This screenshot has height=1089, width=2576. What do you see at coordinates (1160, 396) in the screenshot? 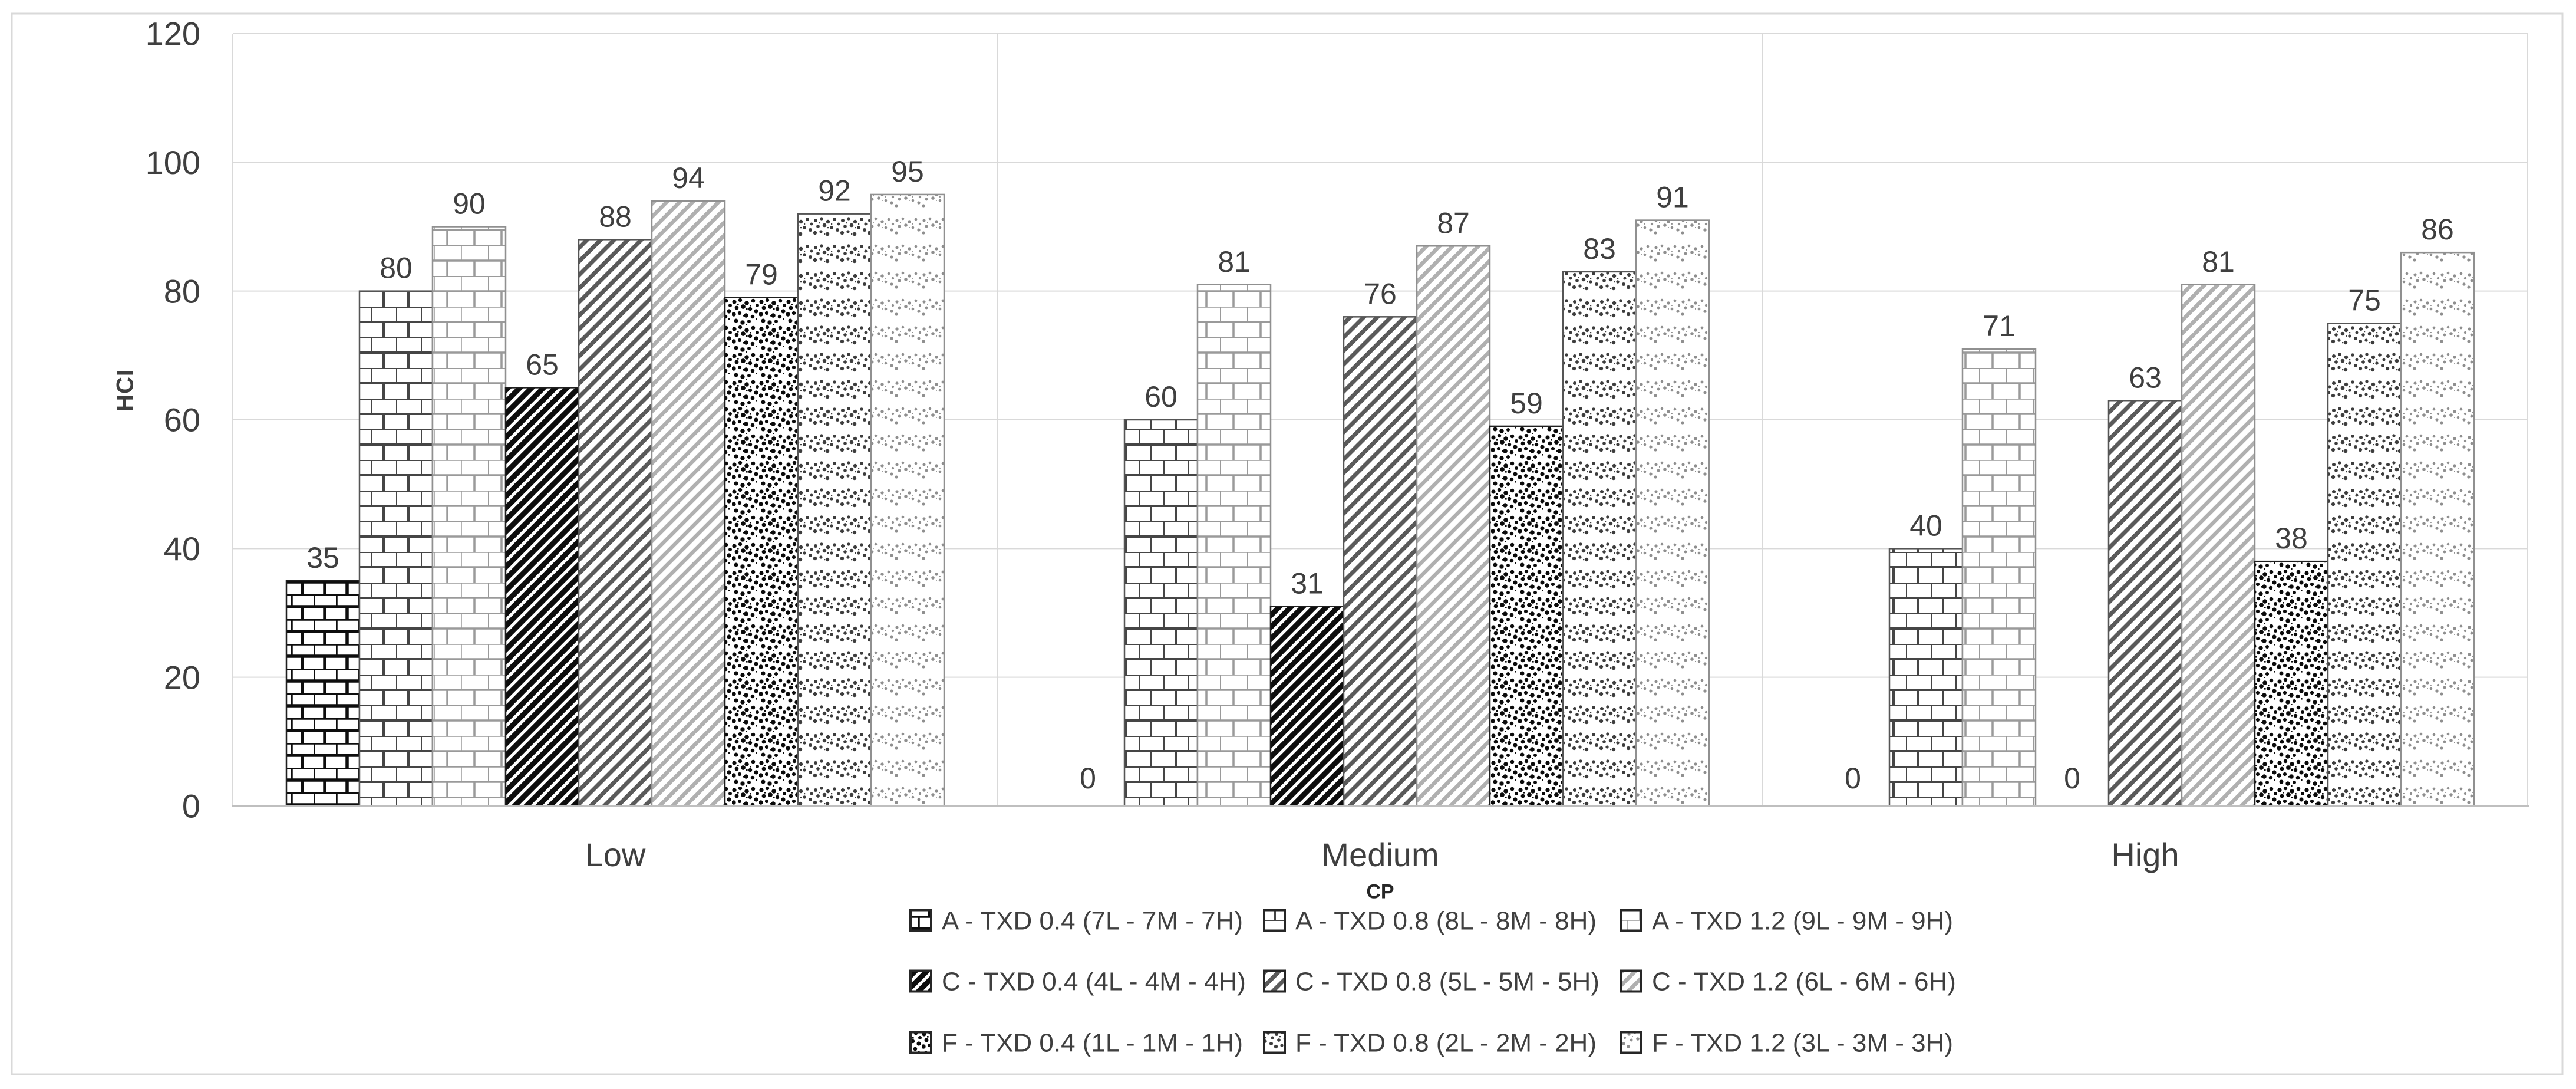
I see `bar-value-label: 60` at bounding box center [1160, 396].